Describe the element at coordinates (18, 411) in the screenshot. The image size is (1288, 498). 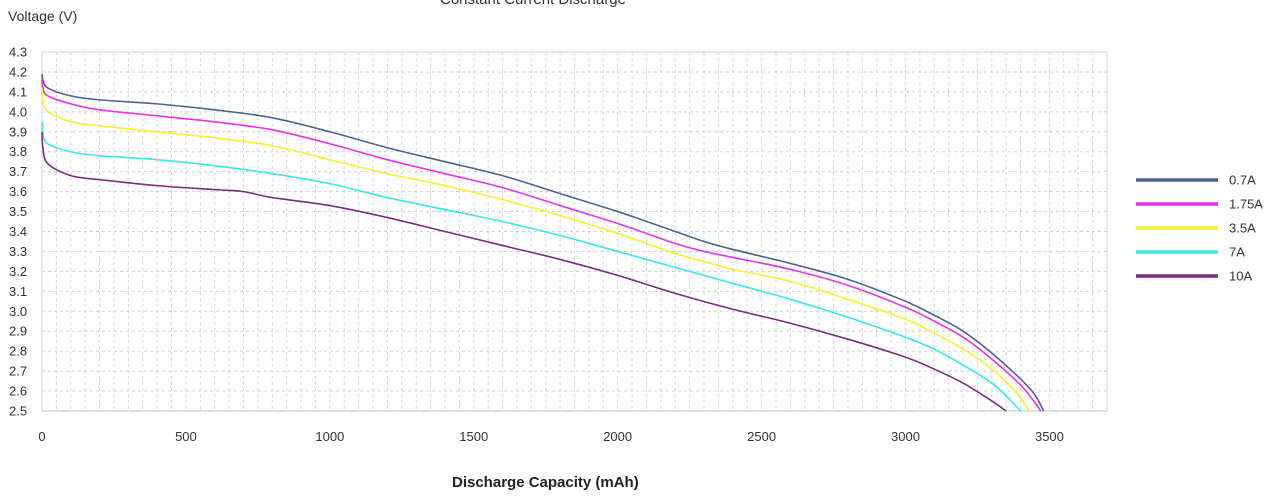
I see `y-tick-label: 2.5` at that location.